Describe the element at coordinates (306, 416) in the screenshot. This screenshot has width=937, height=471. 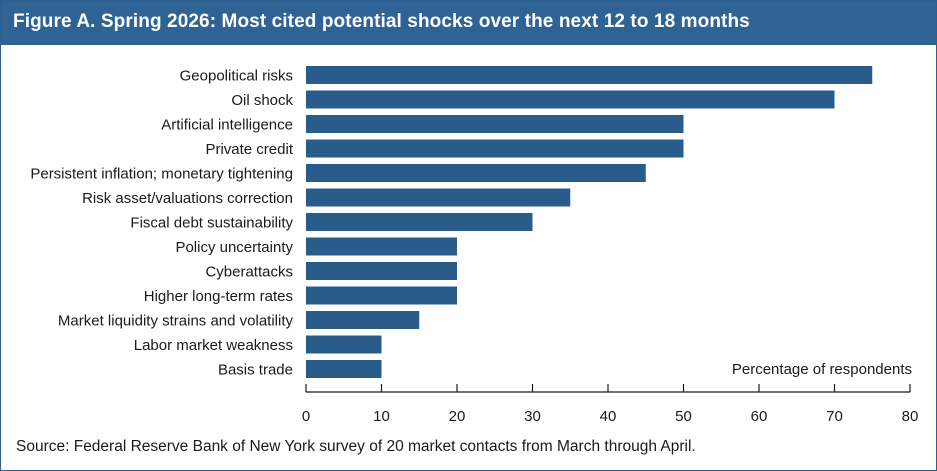
I see `x-tick-label-0: 0` at that location.